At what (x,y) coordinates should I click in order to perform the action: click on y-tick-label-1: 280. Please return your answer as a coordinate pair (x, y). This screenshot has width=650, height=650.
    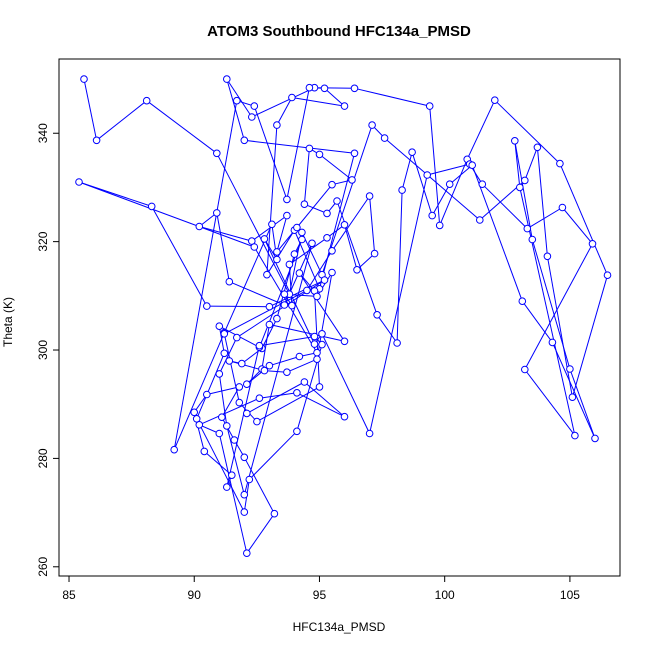
    Looking at the image, I should click on (43, 458).